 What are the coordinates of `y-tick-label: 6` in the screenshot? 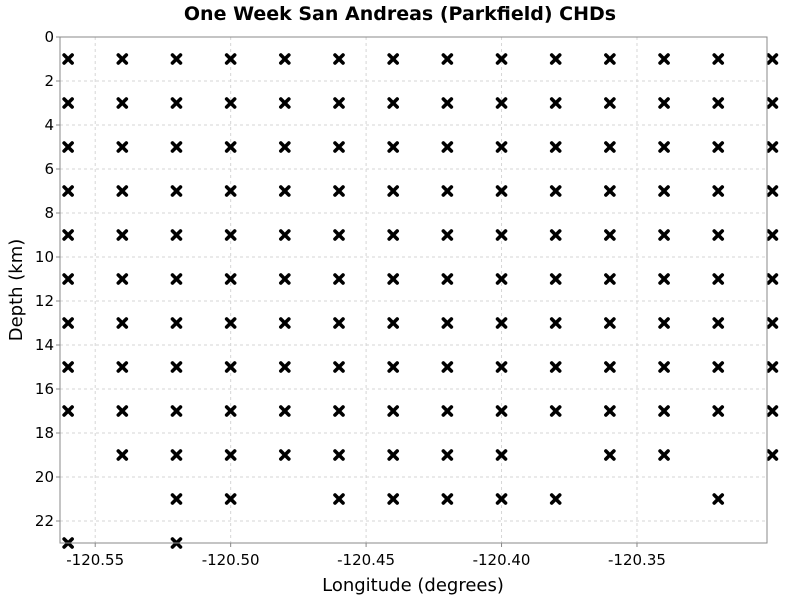 It's located at (49, 169).